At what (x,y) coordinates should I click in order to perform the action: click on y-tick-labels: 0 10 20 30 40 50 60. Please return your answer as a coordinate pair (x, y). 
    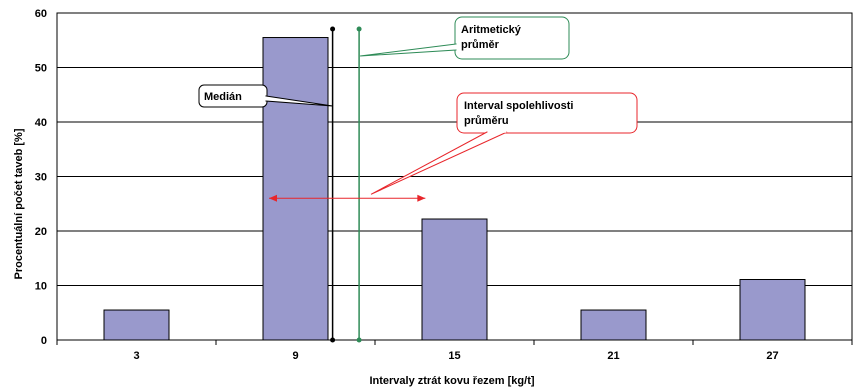
    Looking at the image, I should click on (41, 177).